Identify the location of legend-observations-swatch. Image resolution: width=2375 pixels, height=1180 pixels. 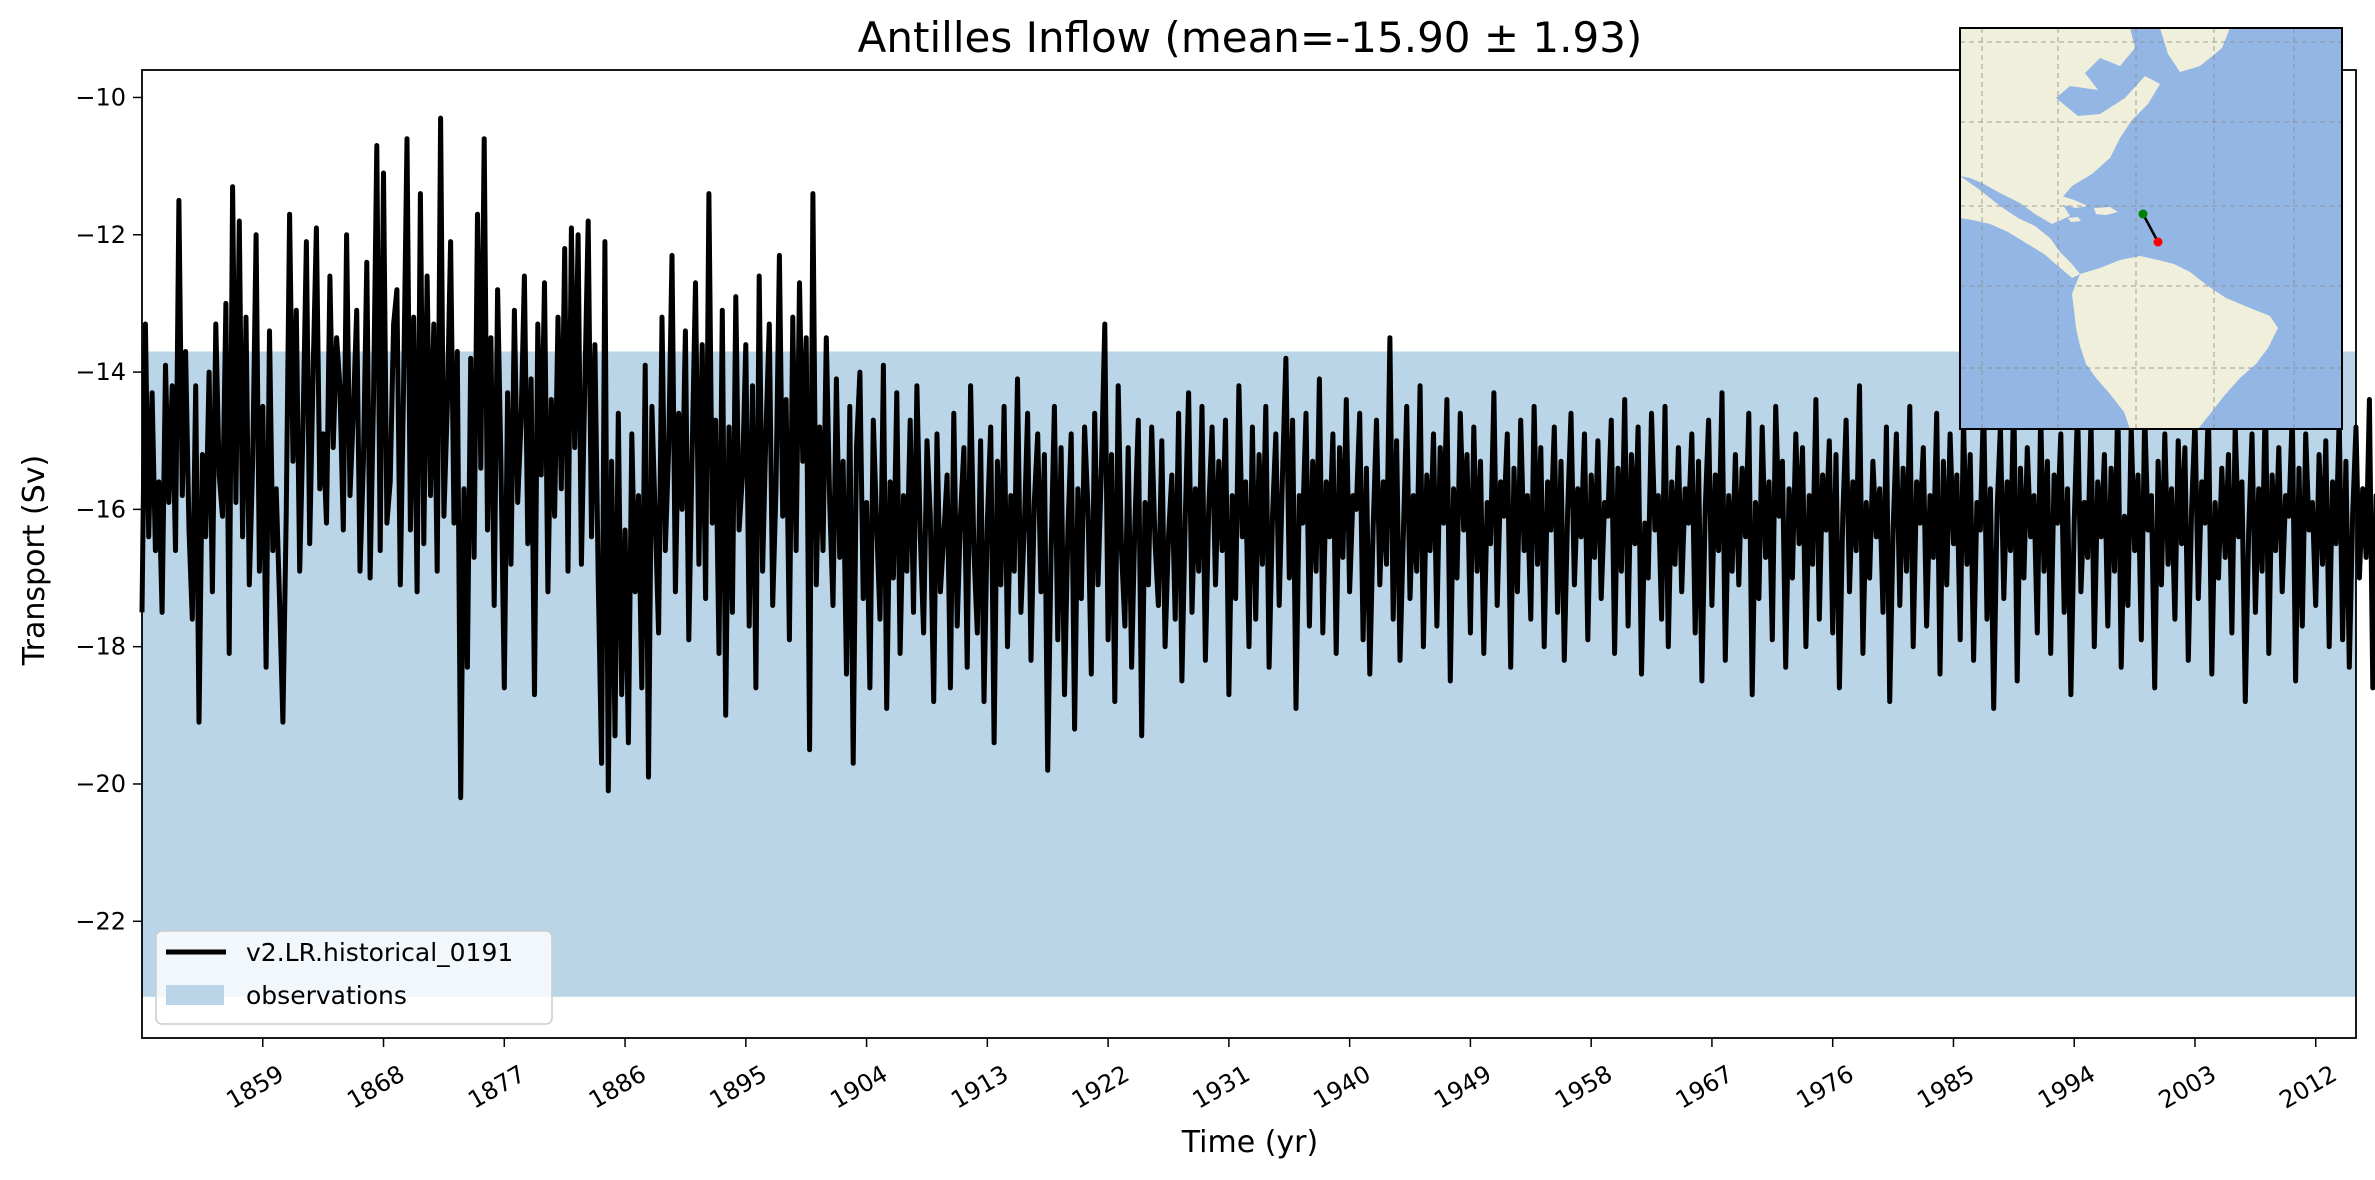
(195, 995).